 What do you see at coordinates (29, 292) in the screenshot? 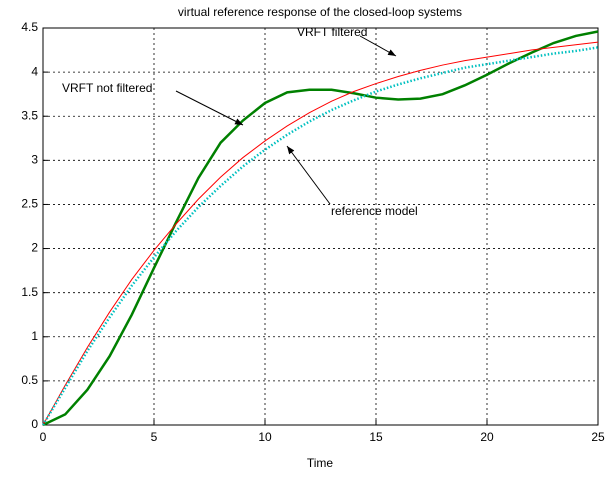
I see `y-tick-label: 1.5` at bounding box center [29, 292].